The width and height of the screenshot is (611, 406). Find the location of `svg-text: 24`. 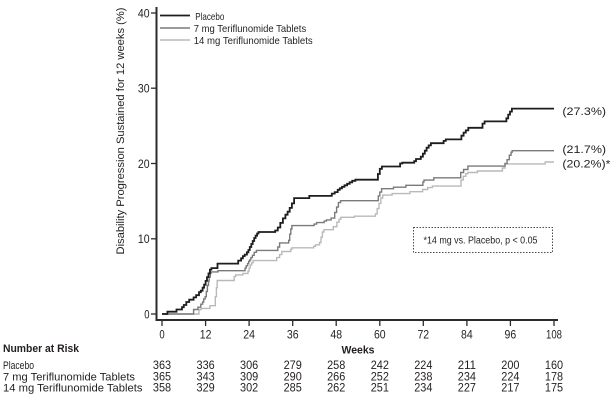

svg-text: 24 is located at coordinates (249, 335).